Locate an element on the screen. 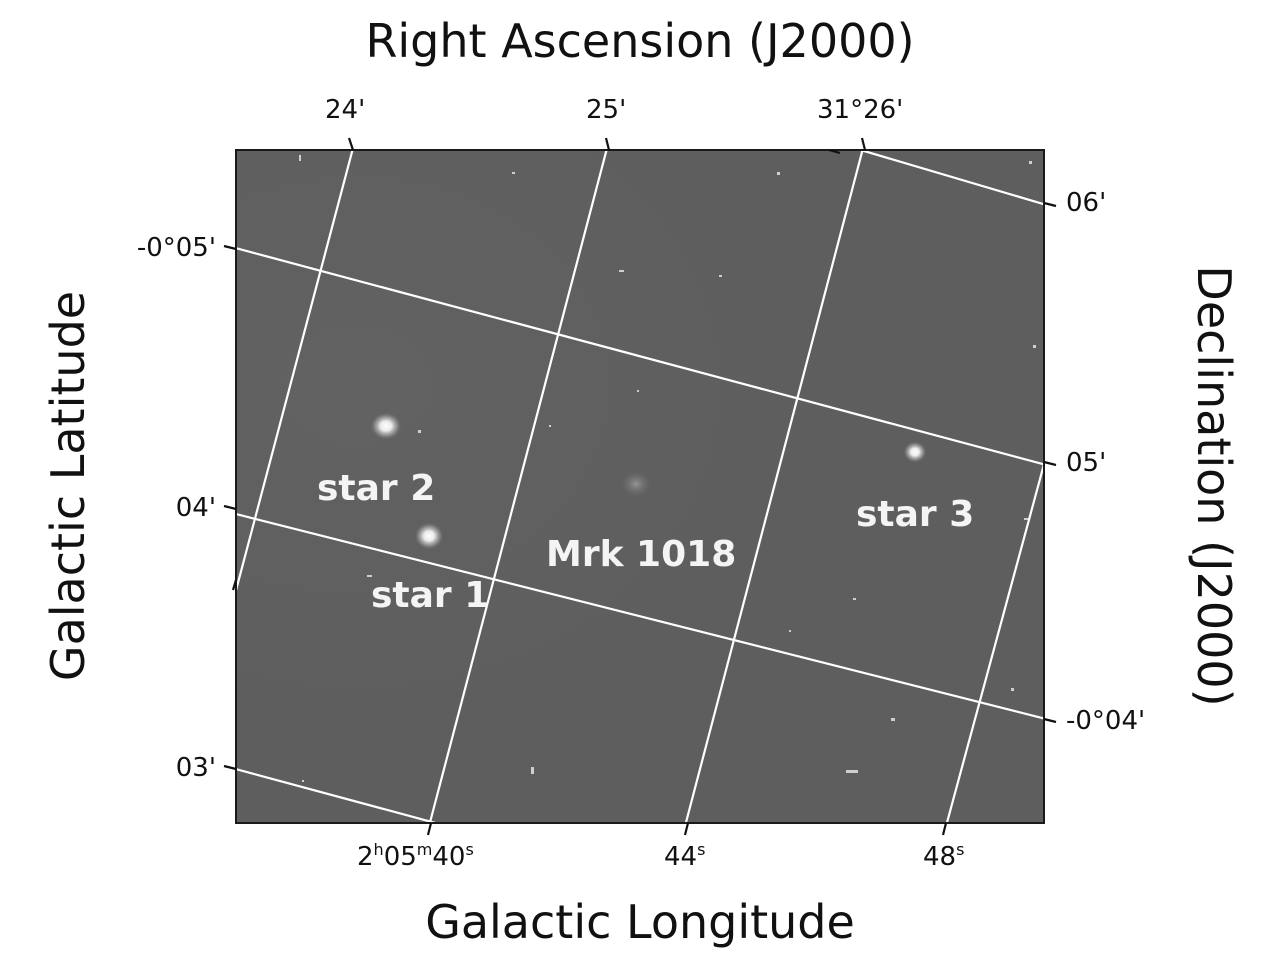 The height and width of the screenshot is (980, 1280). star-1-label: star 1 is located at coordinates (430, 595).